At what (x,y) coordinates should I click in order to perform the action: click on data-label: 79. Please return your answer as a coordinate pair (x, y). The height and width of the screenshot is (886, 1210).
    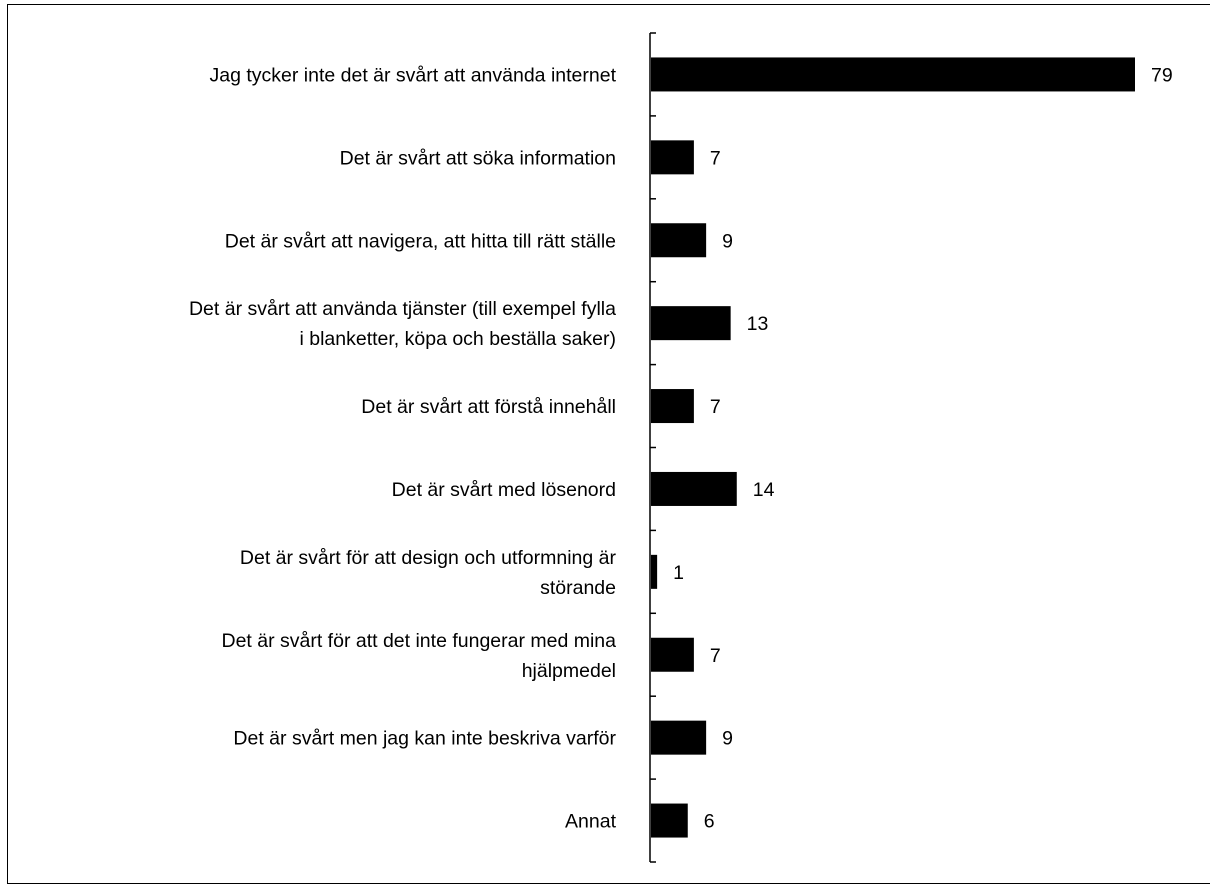
    Looking at the image, I should click on (1162, 75).